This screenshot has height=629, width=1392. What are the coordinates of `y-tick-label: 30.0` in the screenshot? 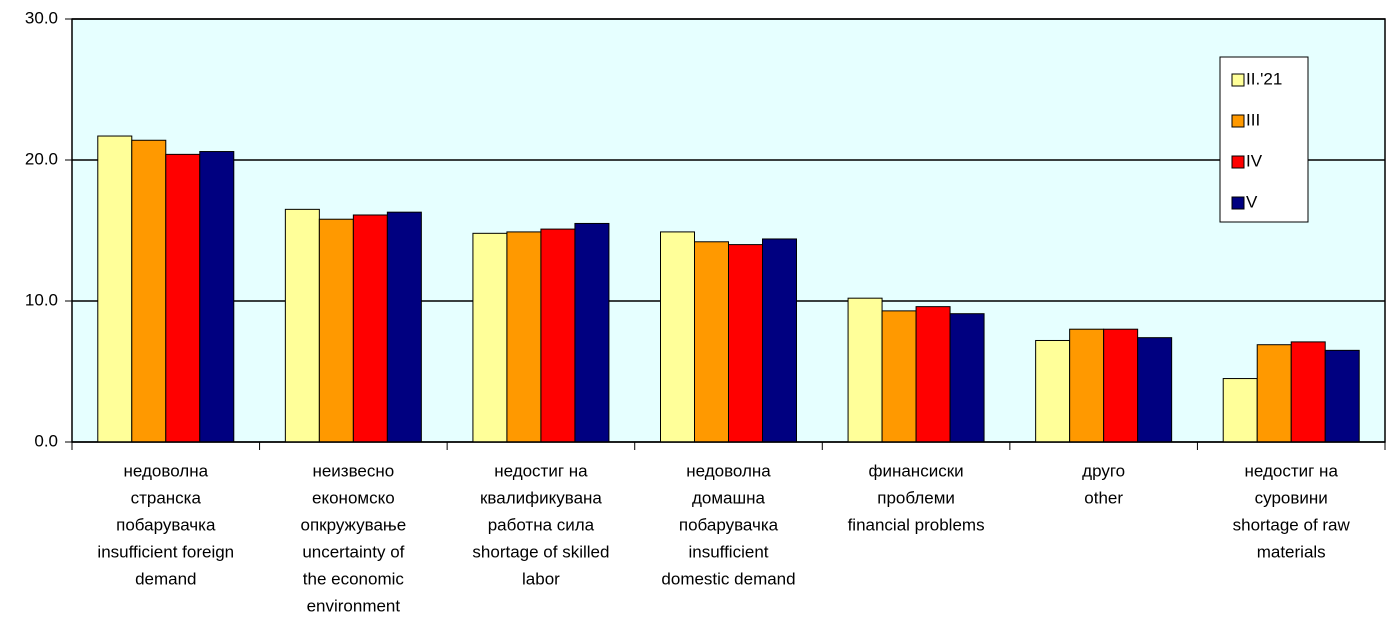 It's located at (41, 17).